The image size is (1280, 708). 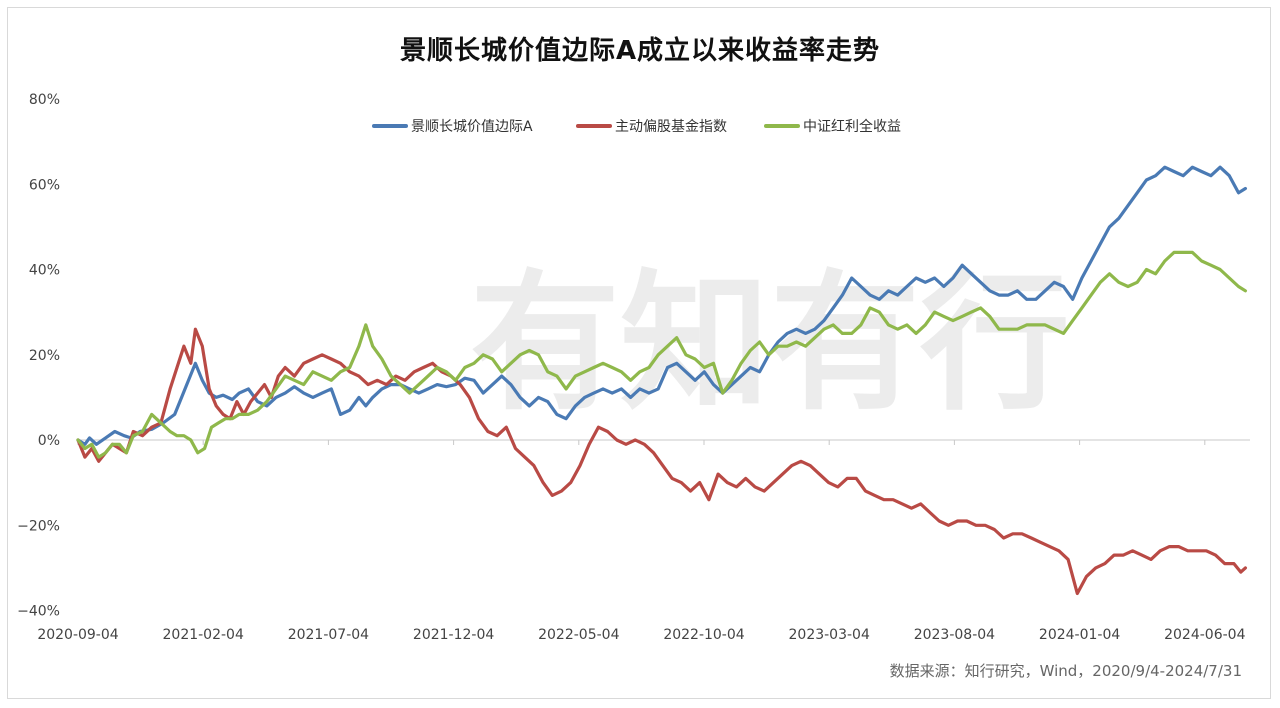 What do you see at coordinates (829, 635) in the screenshot?
I see `x-tick-label: 2023-03-04` at bounding box center [829, 635].